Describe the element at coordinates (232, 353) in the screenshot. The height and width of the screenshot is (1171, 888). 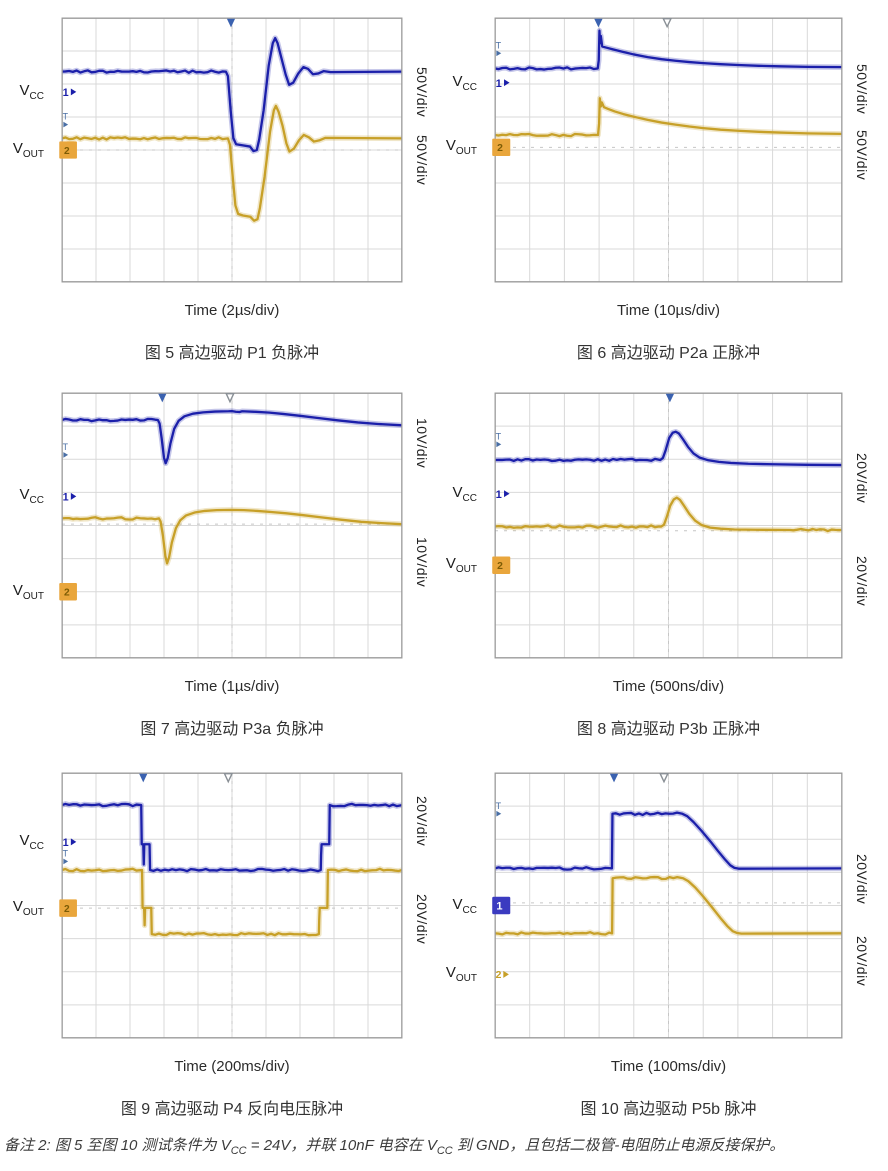
I see `figure-caption: 图 5 高边驱动 P1 负脉冲` at that location.